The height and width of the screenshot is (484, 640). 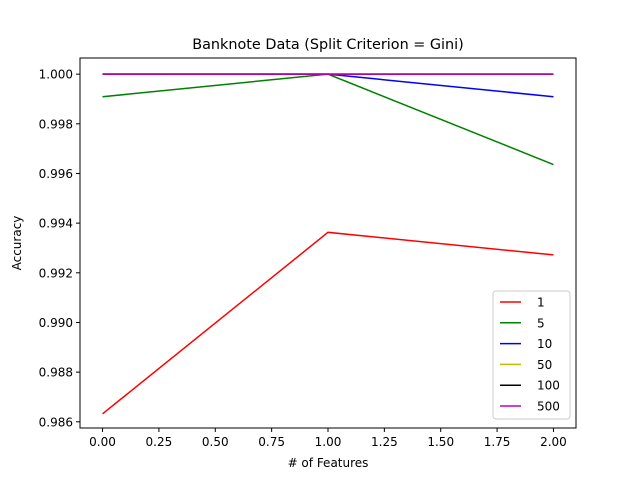 I want to click on legend-label-5: 5, so click(x=541, y=323).